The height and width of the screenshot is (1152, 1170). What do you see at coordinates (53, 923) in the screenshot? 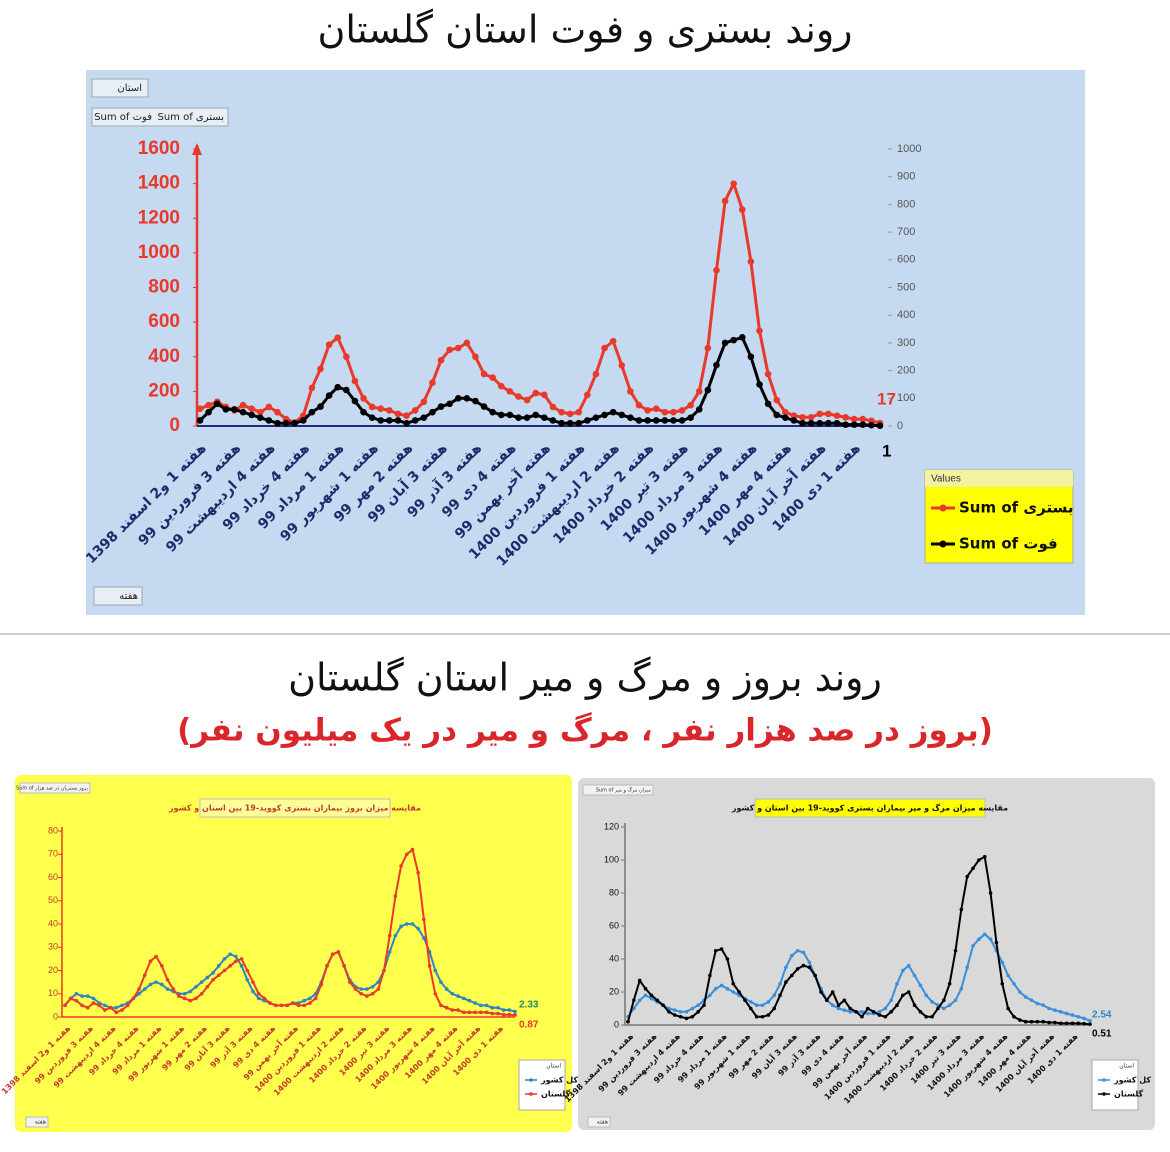
I see `y-tick-label: 40` at bounding box center [53, 923].